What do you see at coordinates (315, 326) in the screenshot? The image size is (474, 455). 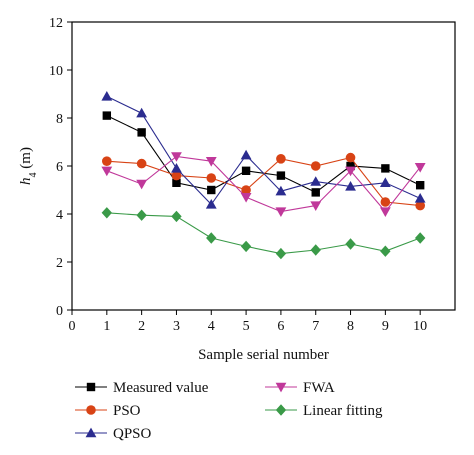 I see `x-tick-label: 7` at bounding box center [315, 326].